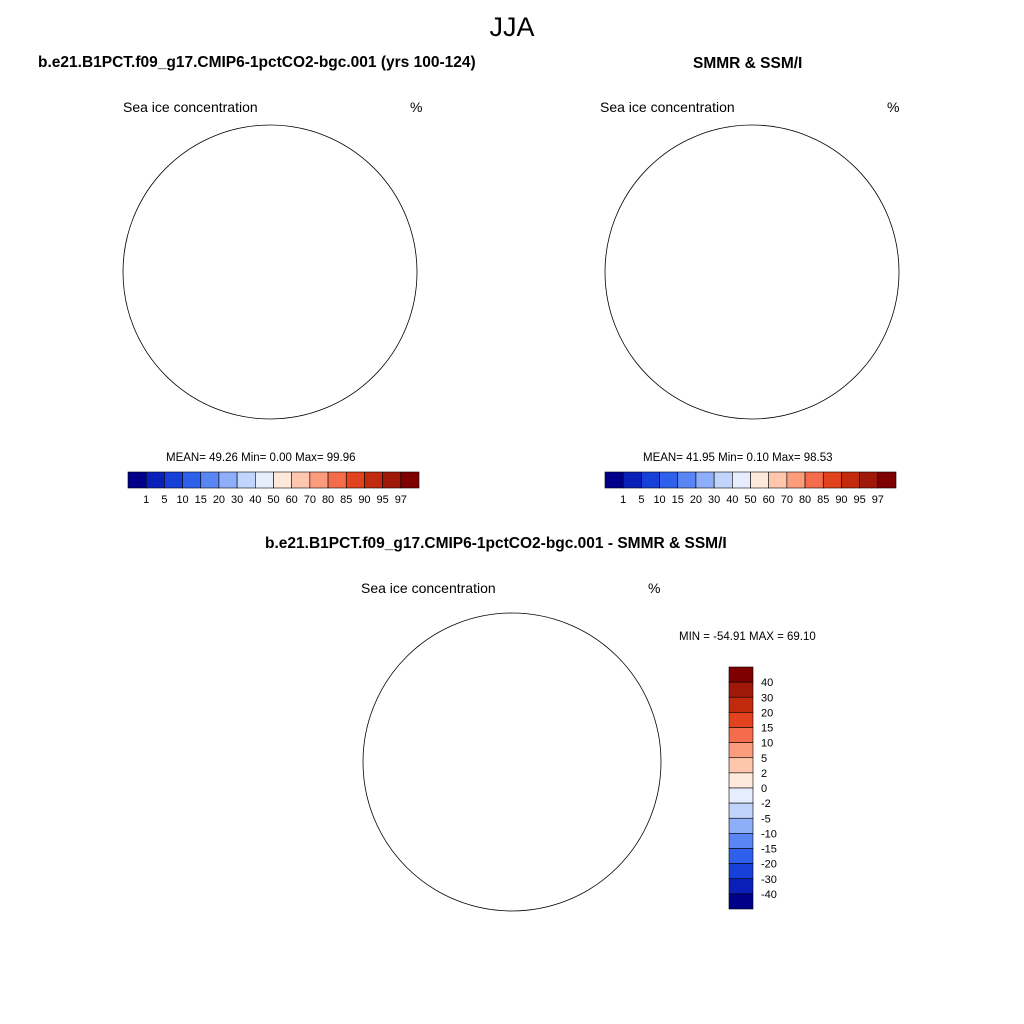 The image size is (1024, 1024). I want to click on cbar2-tick-label: 95, so click(860, 500).